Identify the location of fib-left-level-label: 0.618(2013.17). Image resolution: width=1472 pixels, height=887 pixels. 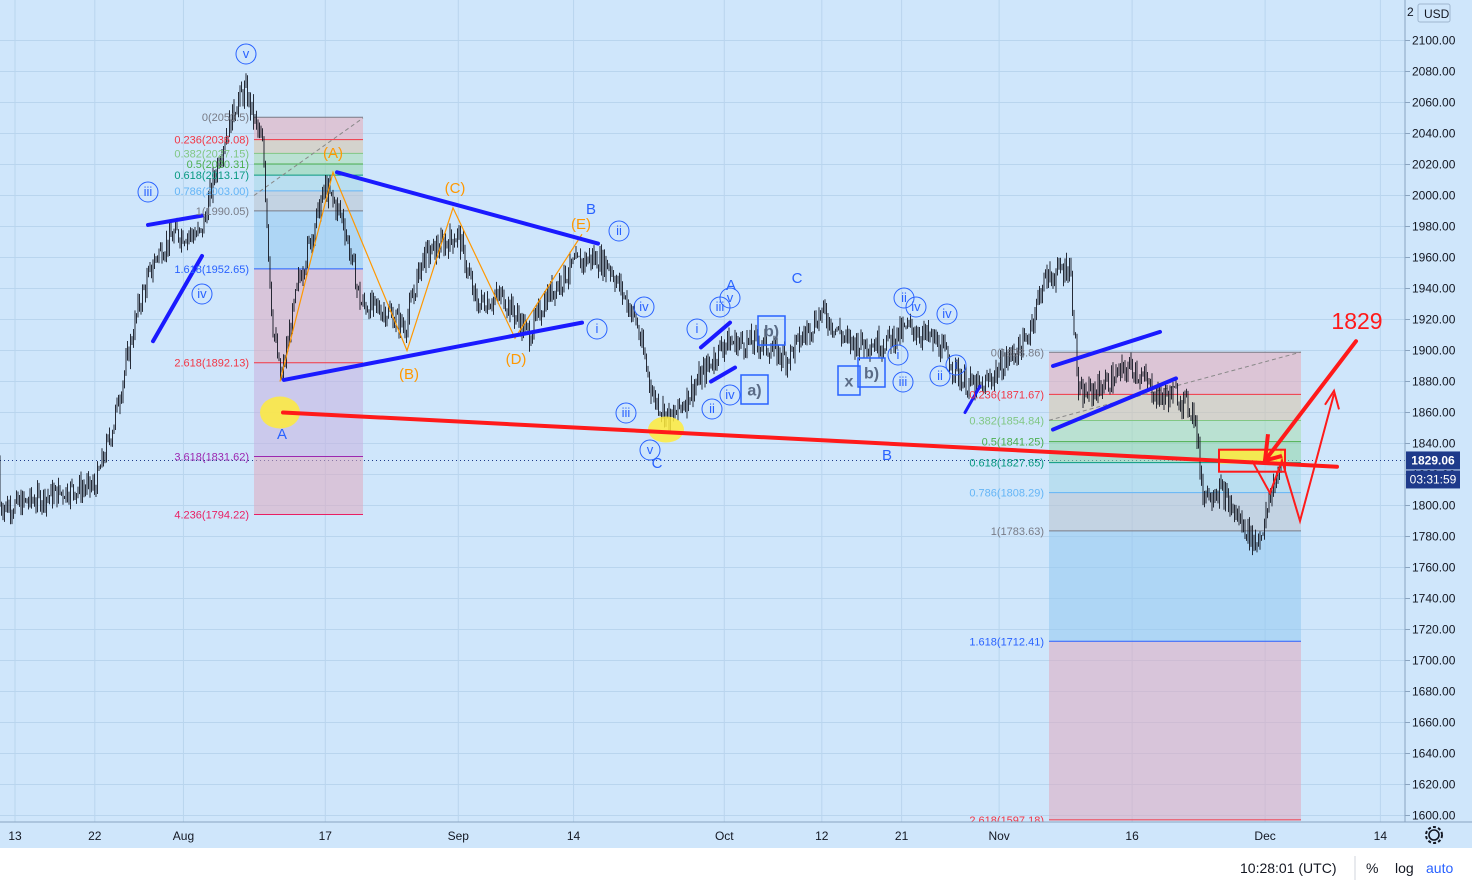
(211, 176).